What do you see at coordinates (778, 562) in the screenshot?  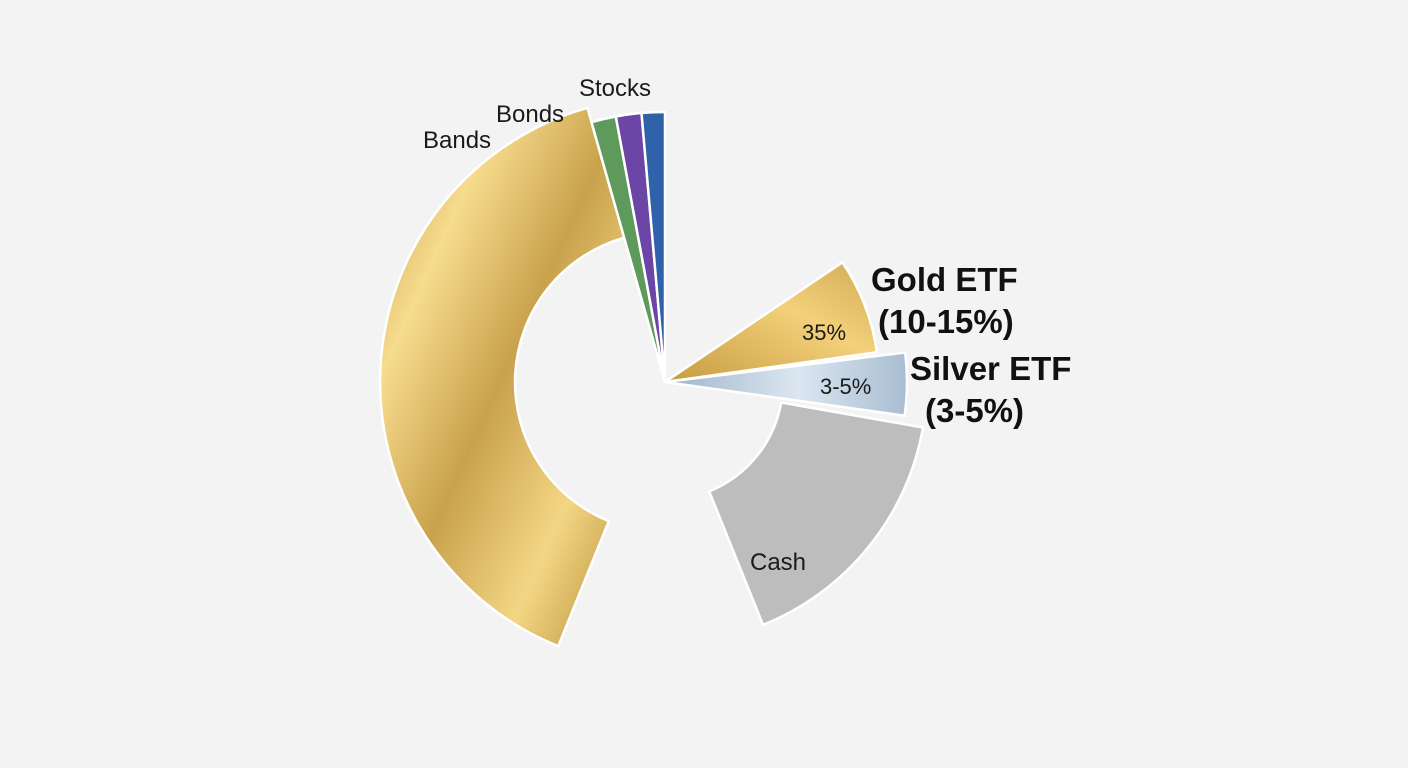 I see `slice-label-cash: Cash` at bounding box center [778, 562].